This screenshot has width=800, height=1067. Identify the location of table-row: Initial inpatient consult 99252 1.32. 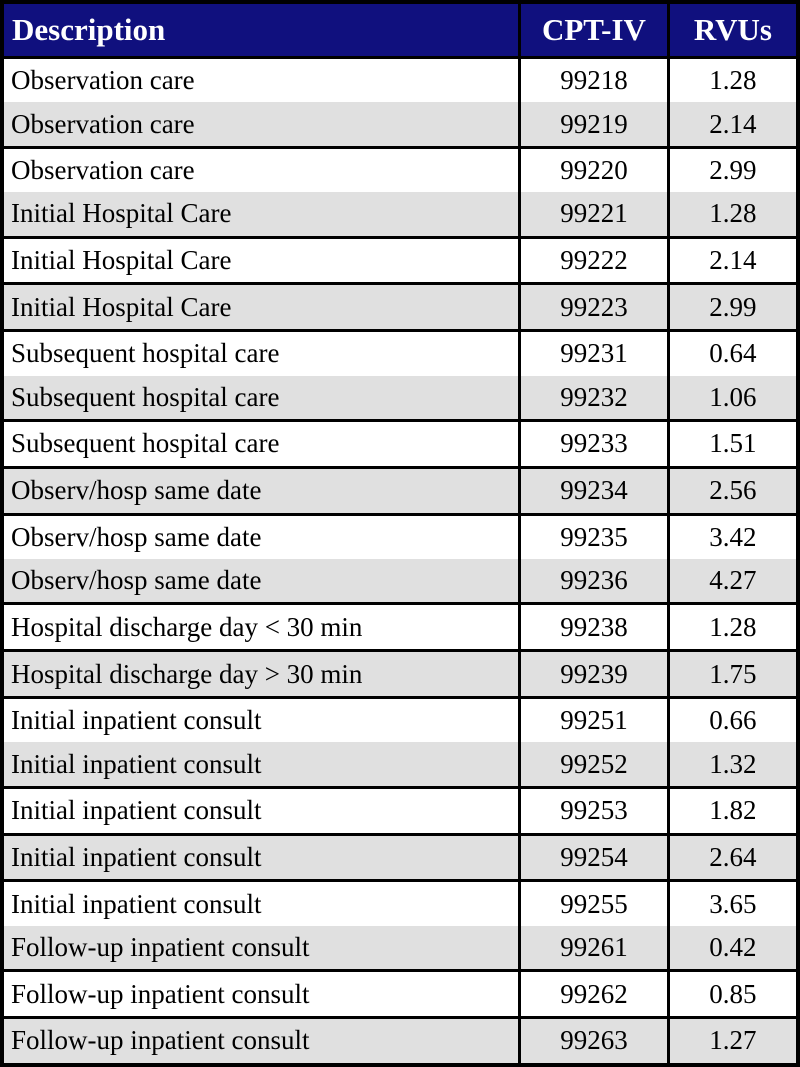
(400, 765).